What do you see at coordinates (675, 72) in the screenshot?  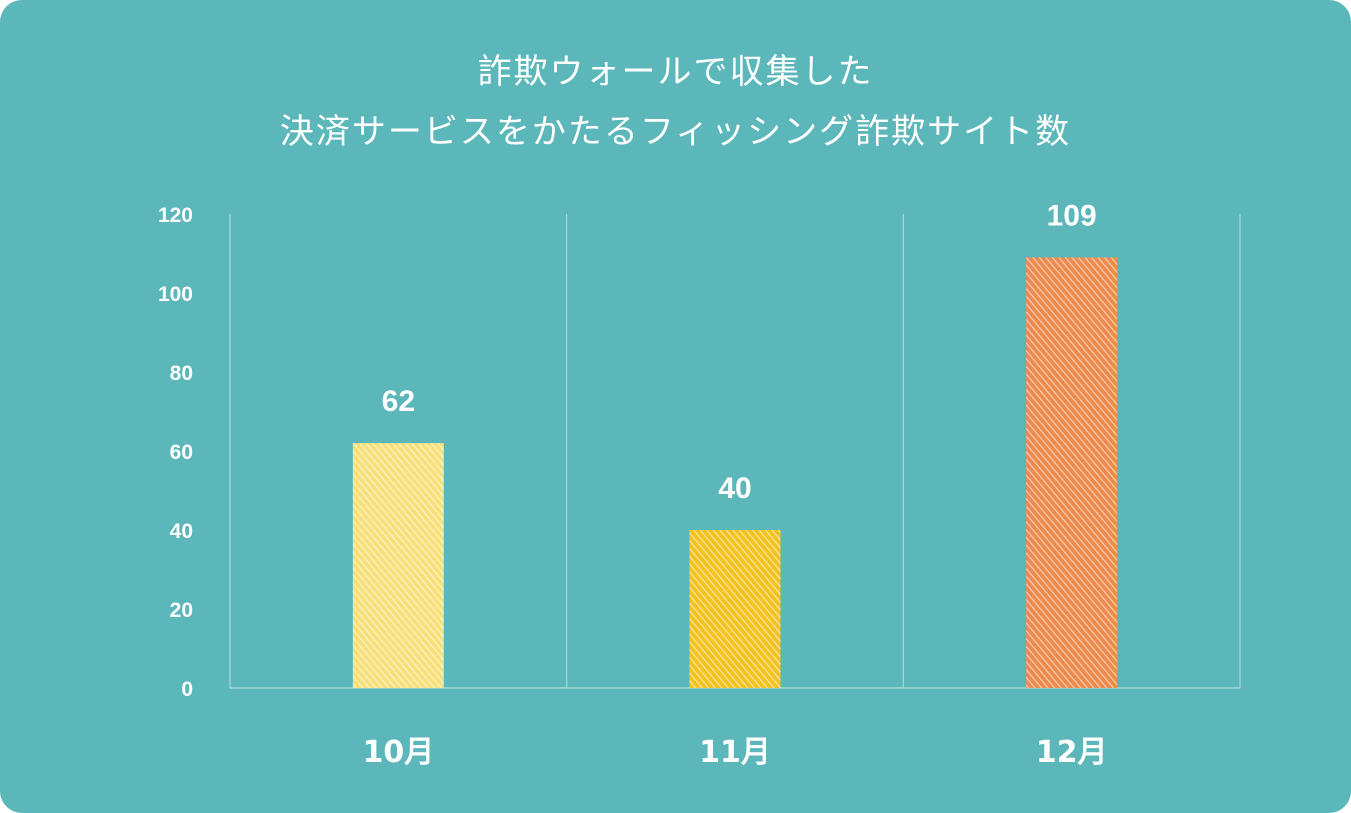 I see `chart-title-line-1: 詐欺ウォールで収集した` at bounding box center [675, 72].